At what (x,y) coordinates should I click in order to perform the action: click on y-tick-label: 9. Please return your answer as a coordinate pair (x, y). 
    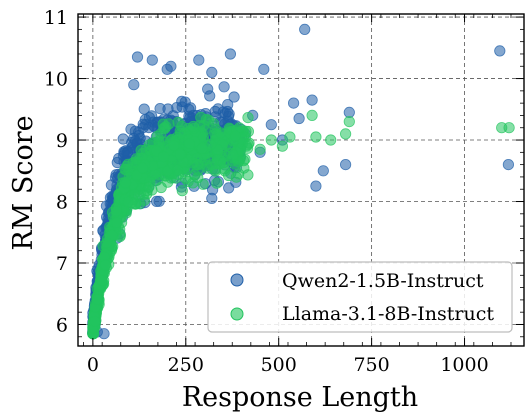
    Looking at the image, I should click on (62, 141).